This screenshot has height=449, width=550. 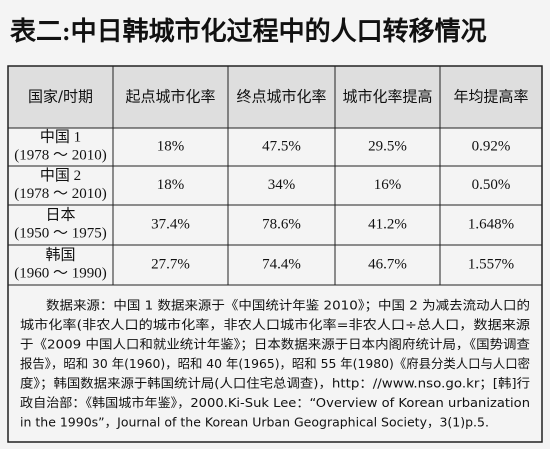 What do you see at coordinates (490, 97) in the screenshot?
I see `header-cell: 年均提高率` at bounding box center [490, 97].